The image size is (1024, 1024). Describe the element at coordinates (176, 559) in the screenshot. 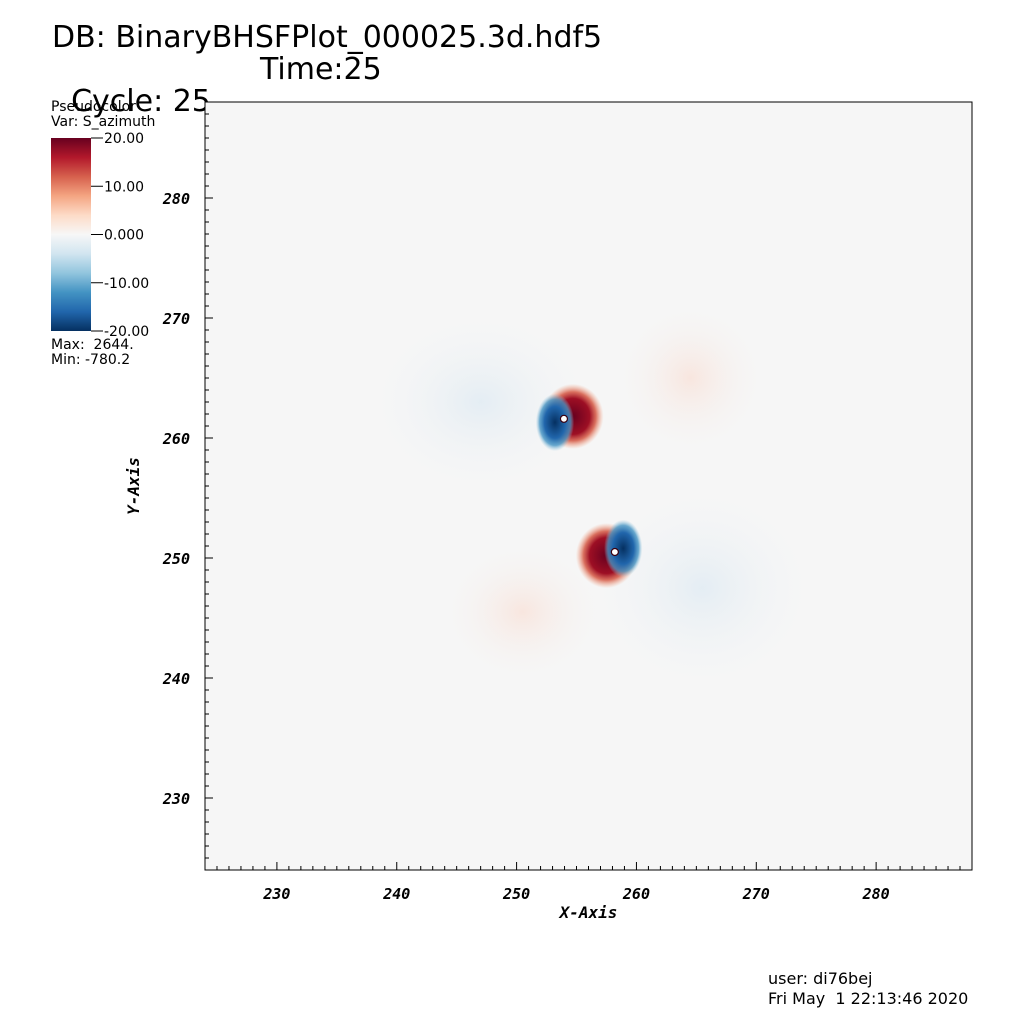

I see `y-tick-label: 250` at that location.